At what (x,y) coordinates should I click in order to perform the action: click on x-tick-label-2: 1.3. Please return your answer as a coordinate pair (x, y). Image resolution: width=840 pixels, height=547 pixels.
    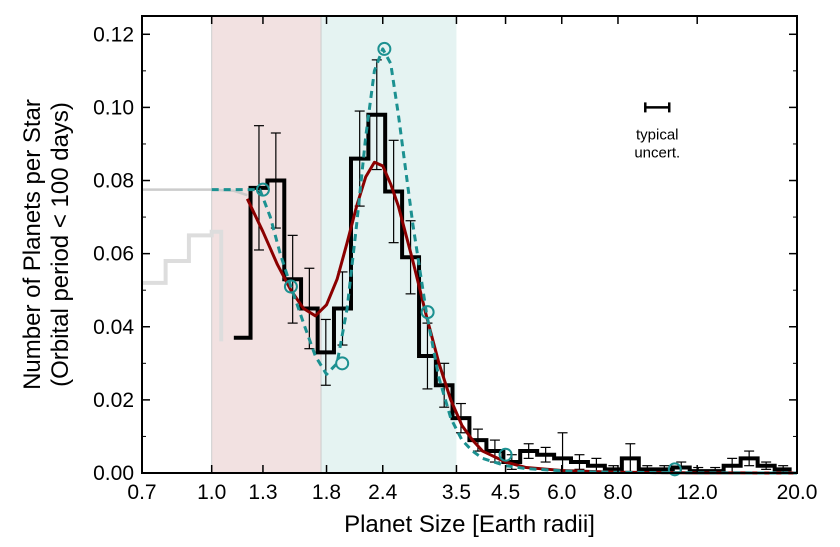
    Looking at the image, I should click on (262, 492).